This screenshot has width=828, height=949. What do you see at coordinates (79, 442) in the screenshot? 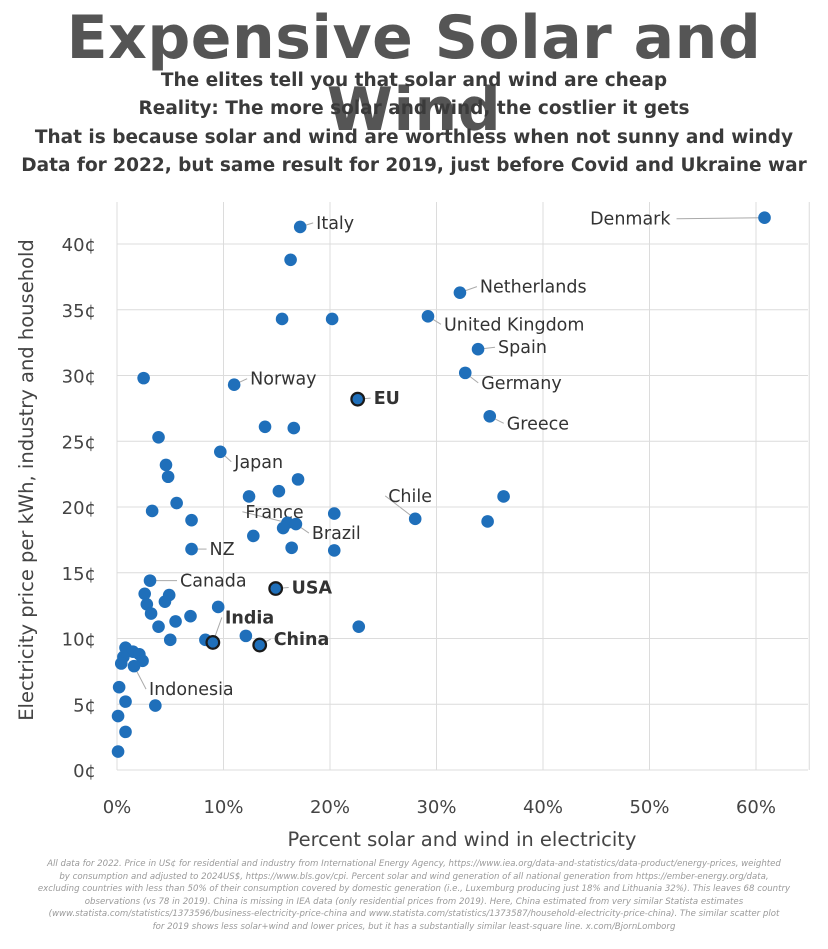
I see `y-tick-label: 25¢` at bounding box center [79, 442].